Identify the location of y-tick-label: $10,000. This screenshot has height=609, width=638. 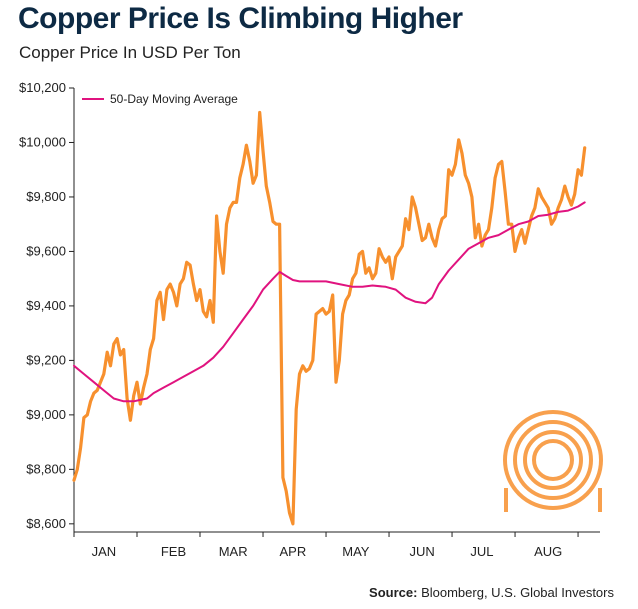
(42, 141).